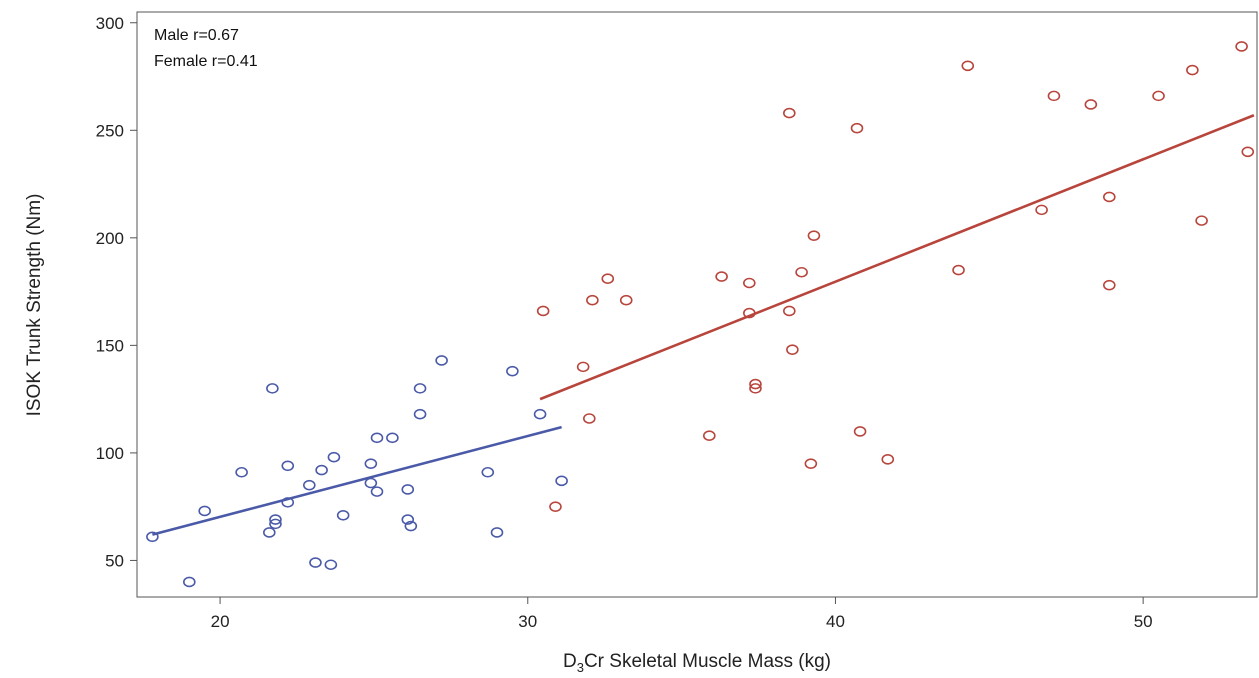 This screenshot has height=678, width=1259. Describe the element at coordinates (1143, 621) in the screenshot. I see `x-tick-label: 50` at that location.